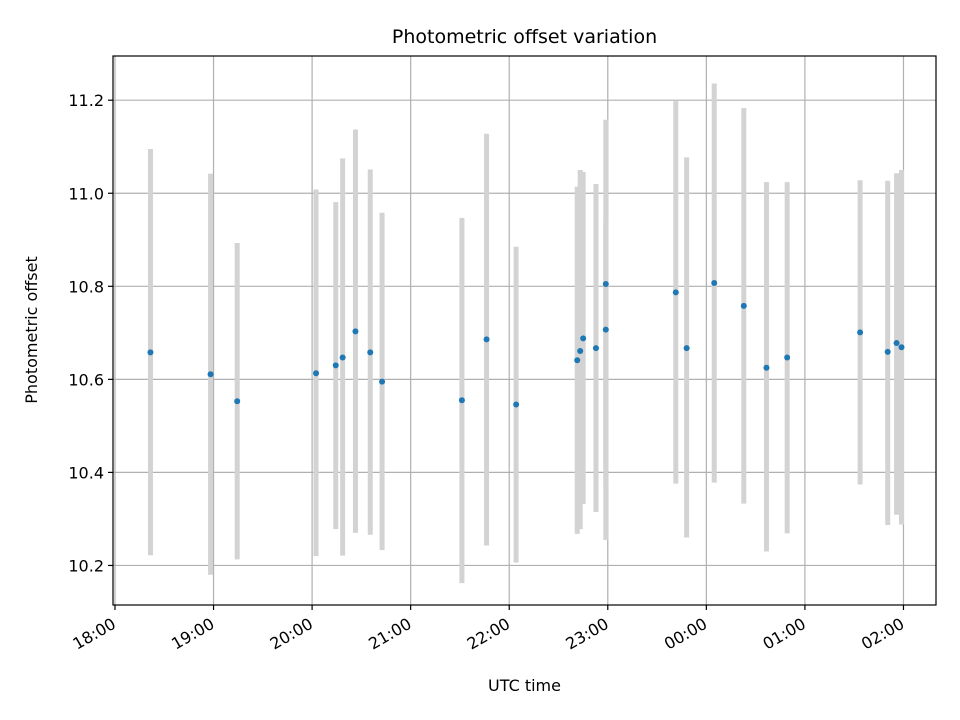 The width and height of the screenshot is (960, 720). Describe the element at coordinates (586, 634) in the screenshot. I see `x-tick-label: 23:00` at that location.